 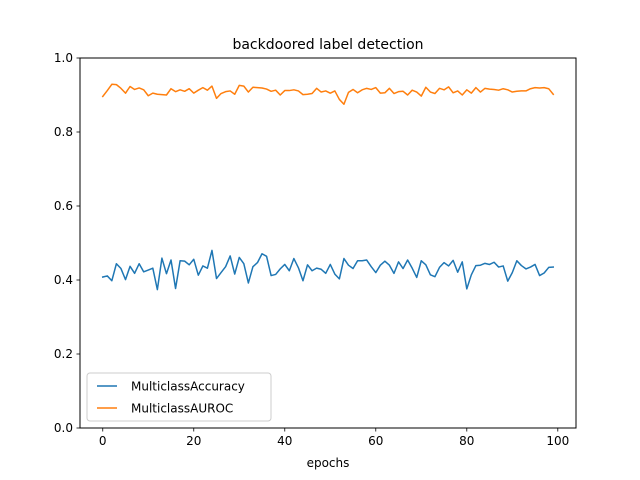 What do you see at coordinates (375, 441) in the screenshot?
I see `x-tick-label: 60` at bounding box center [375, 441].